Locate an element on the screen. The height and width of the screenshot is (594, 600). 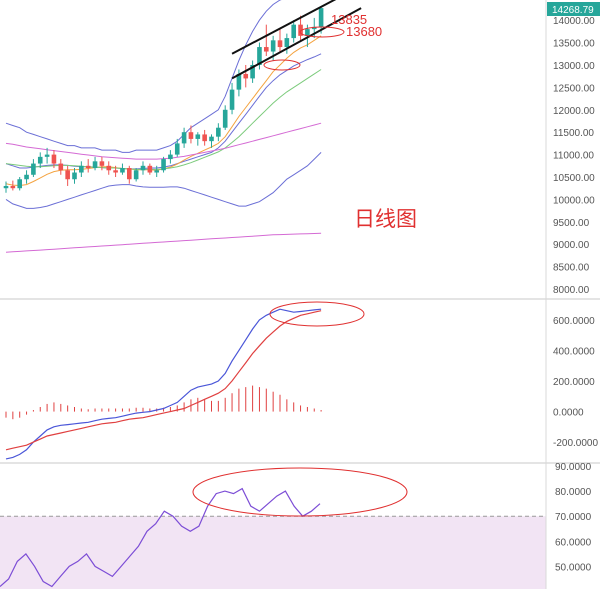
macd-tick-label: 200.0000 is located at coordinates (574, 382).